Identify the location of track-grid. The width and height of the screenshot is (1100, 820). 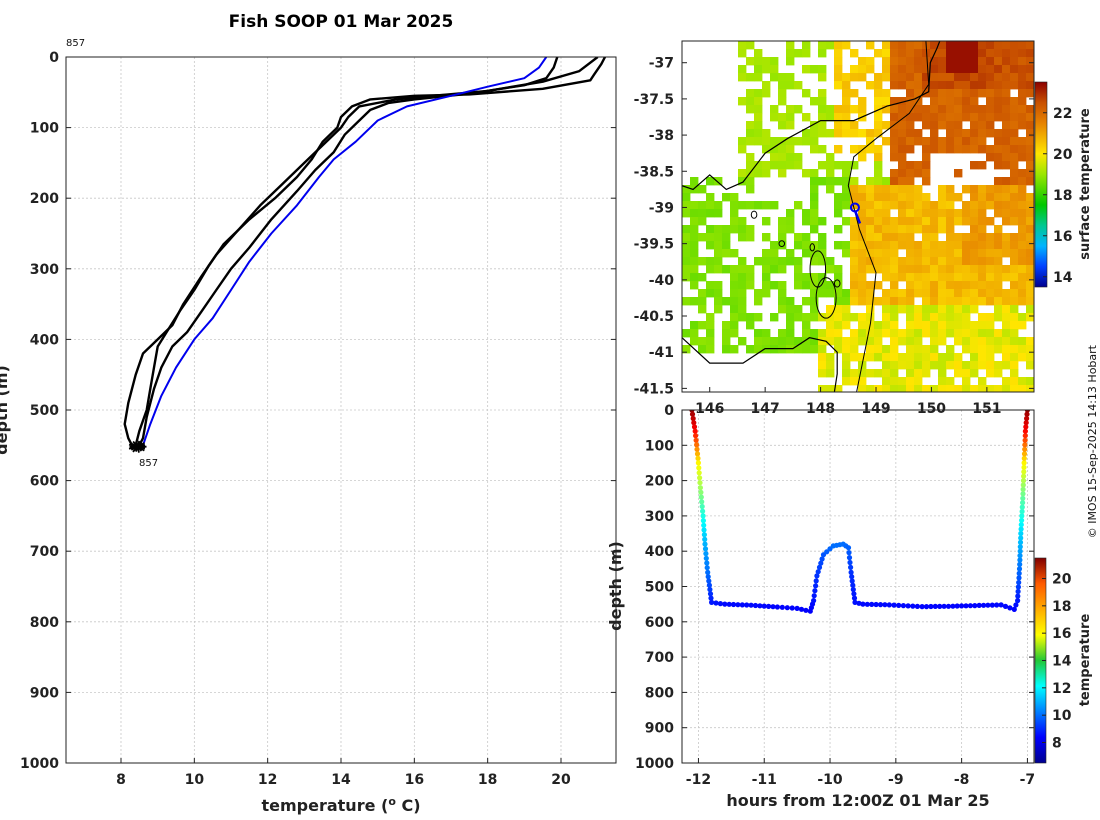
(858, 586).